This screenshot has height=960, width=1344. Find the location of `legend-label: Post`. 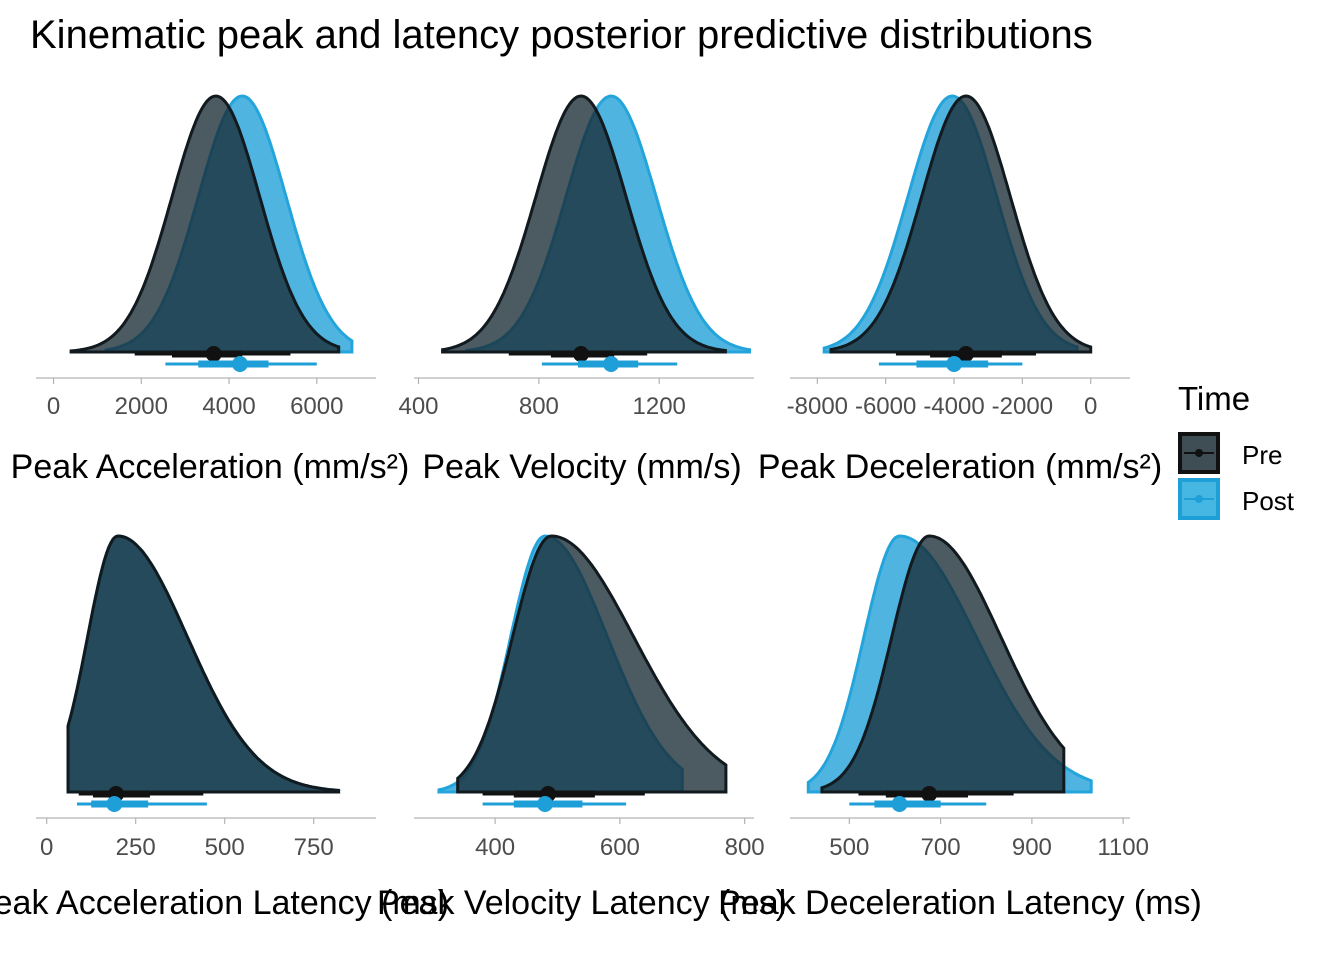

legend-label: Post is located at coordinates (1268, 501).